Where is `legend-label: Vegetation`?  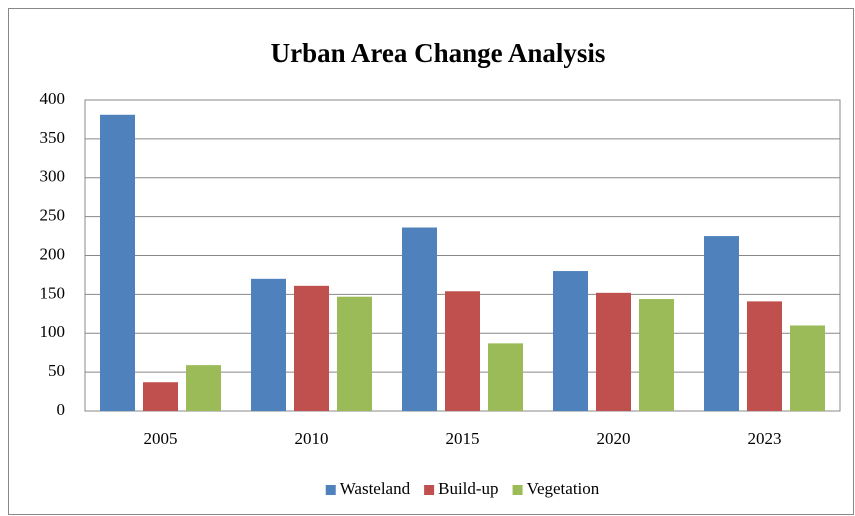 legend-label: Vegetation is located at coordinates (563, 488).